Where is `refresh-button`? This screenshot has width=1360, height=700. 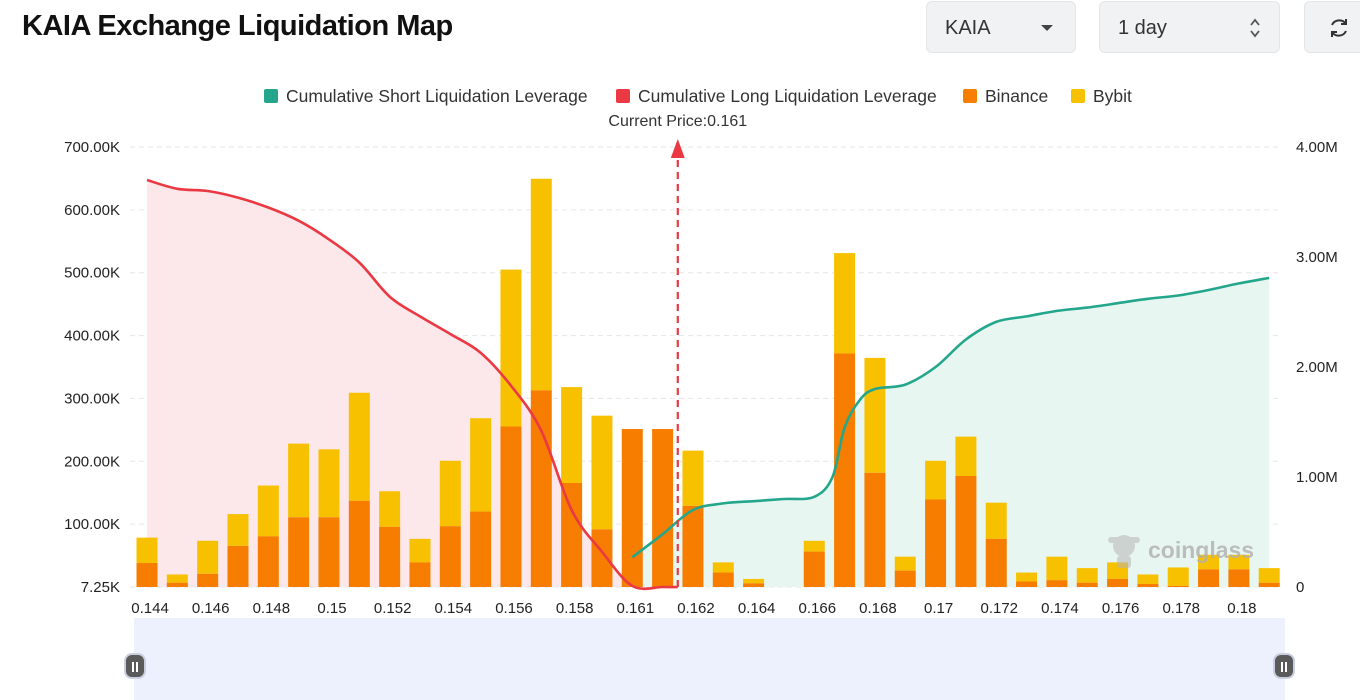 refresh-button is located at coordinates (1332, 27).